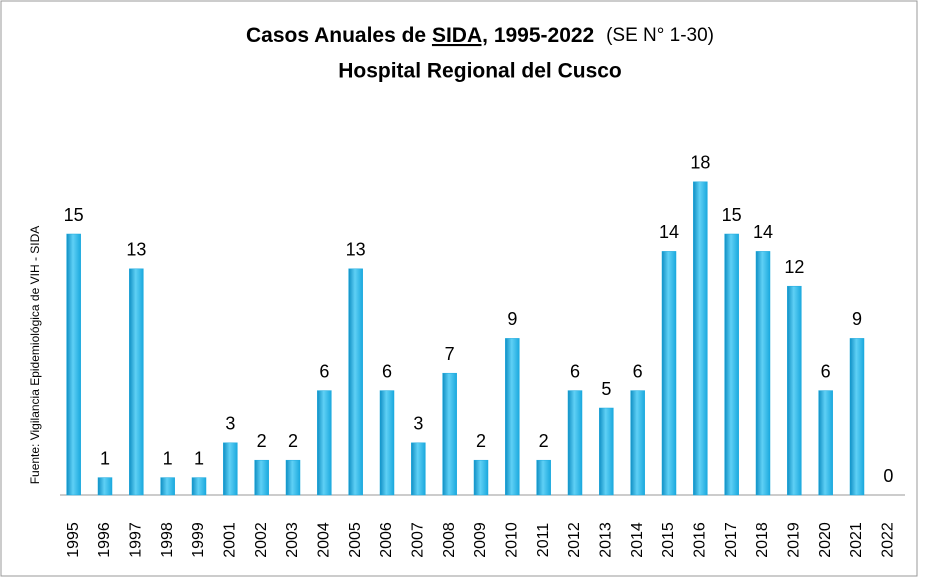  I want to click on x-tick-label: 2014, so click(637, 540).